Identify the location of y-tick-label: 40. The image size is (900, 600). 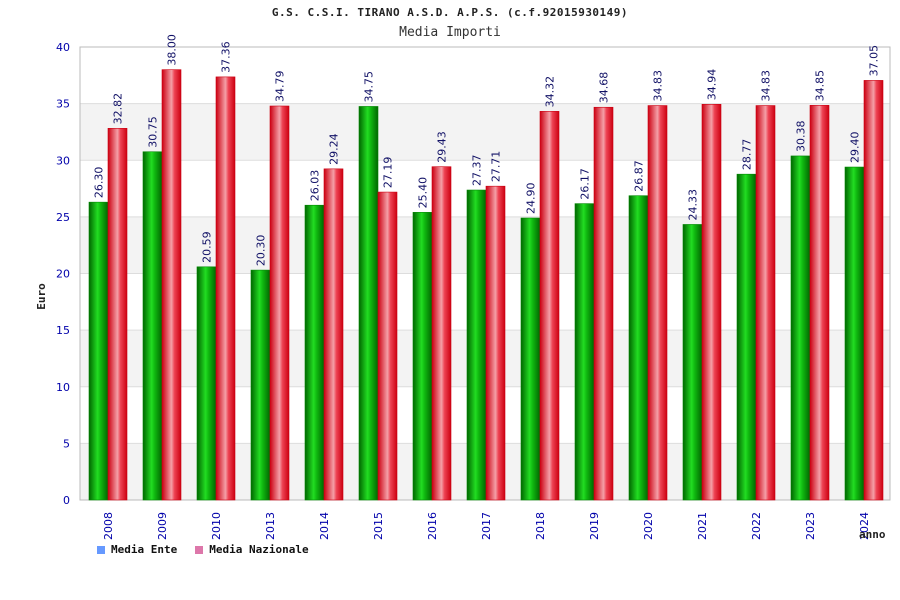
(63, 47).